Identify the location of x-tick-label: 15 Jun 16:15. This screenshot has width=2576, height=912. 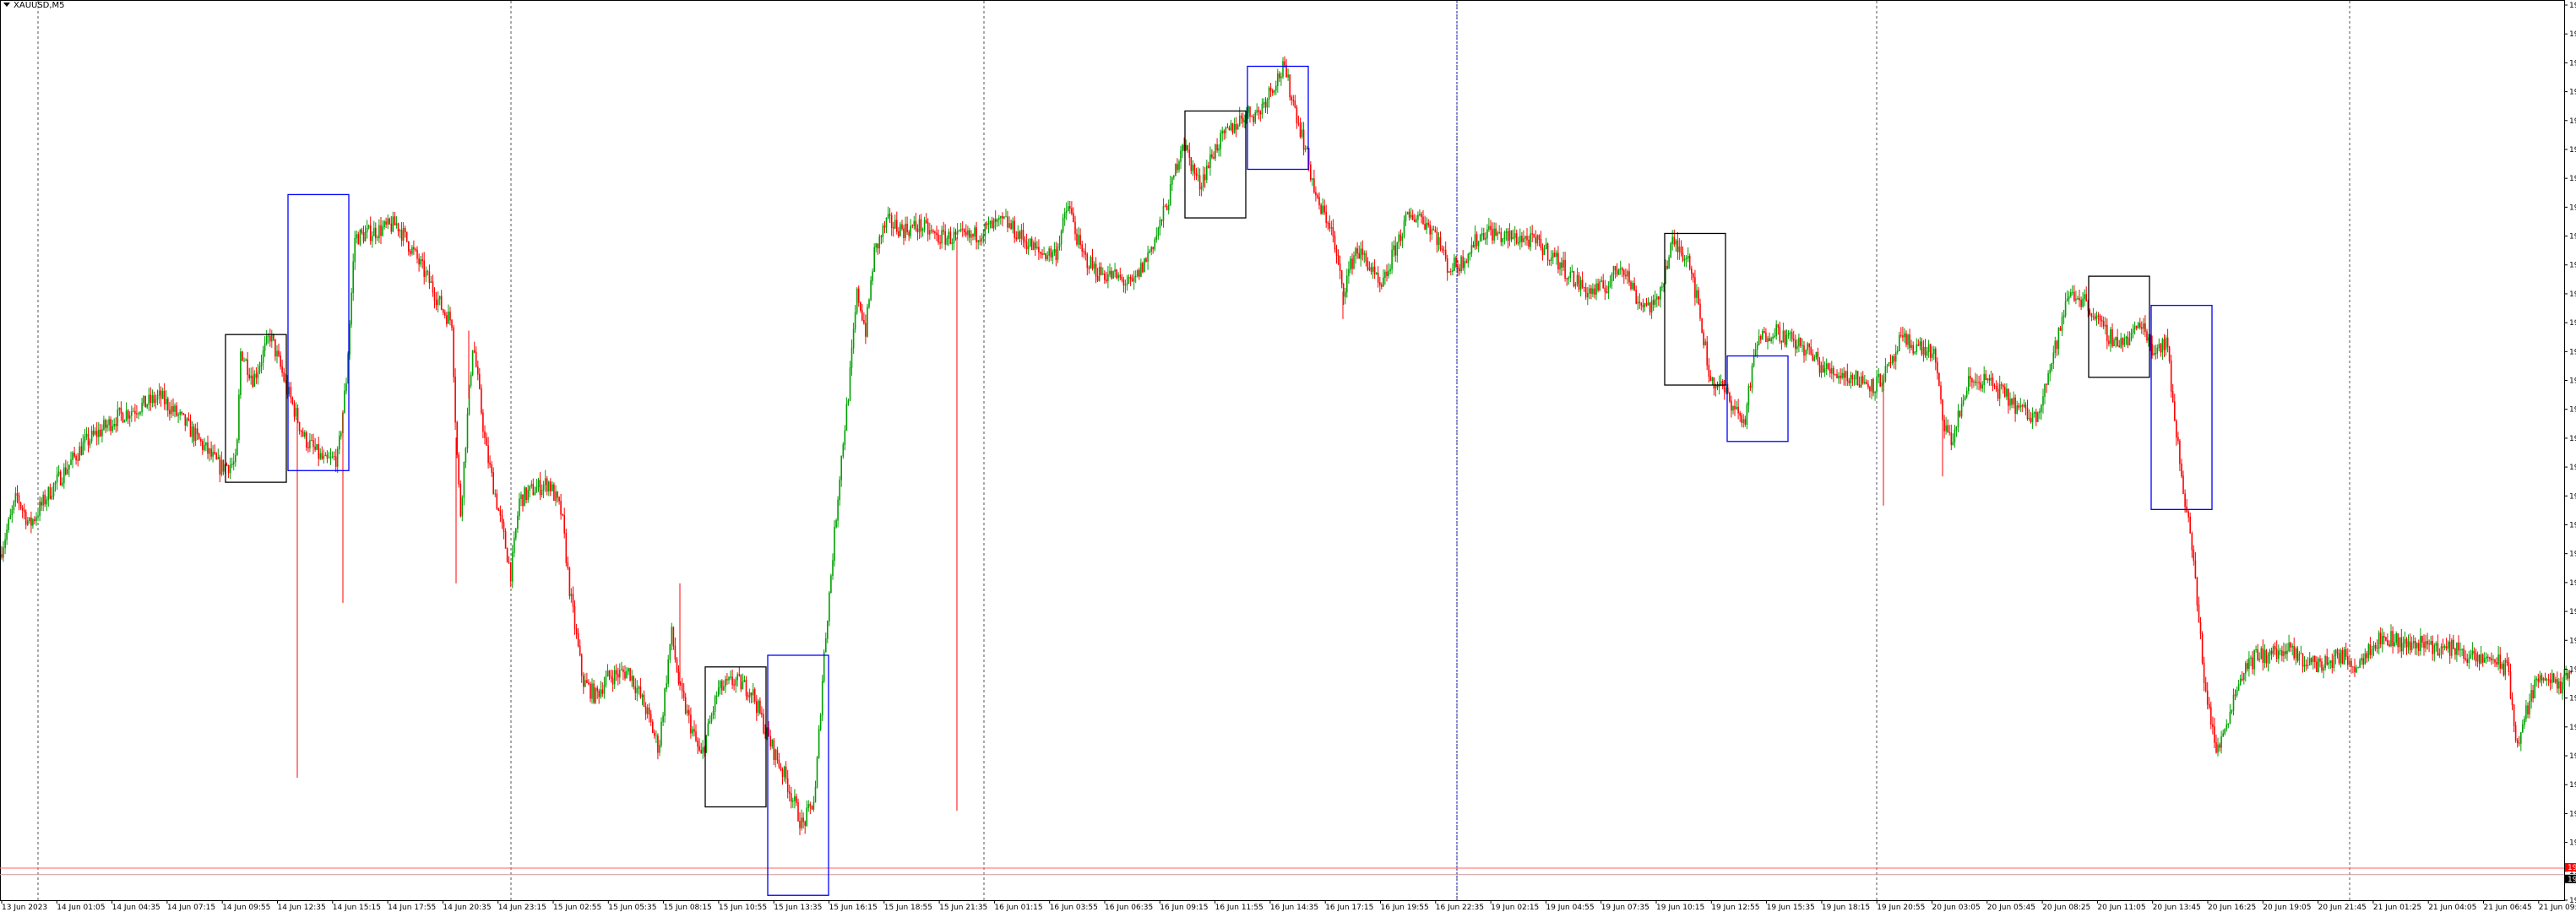
(853, 908).